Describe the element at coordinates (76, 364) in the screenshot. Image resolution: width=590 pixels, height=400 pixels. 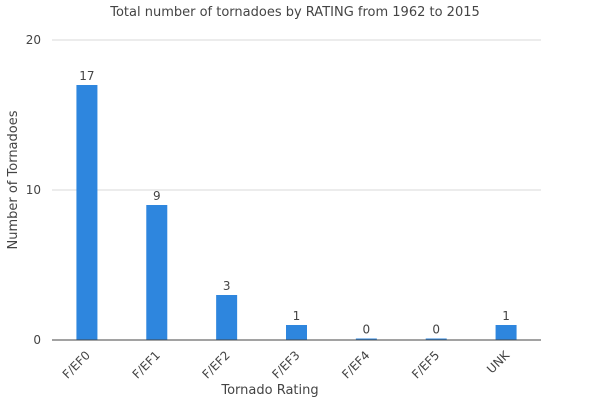
I see `x-tick-label: F/EF0` at that location.